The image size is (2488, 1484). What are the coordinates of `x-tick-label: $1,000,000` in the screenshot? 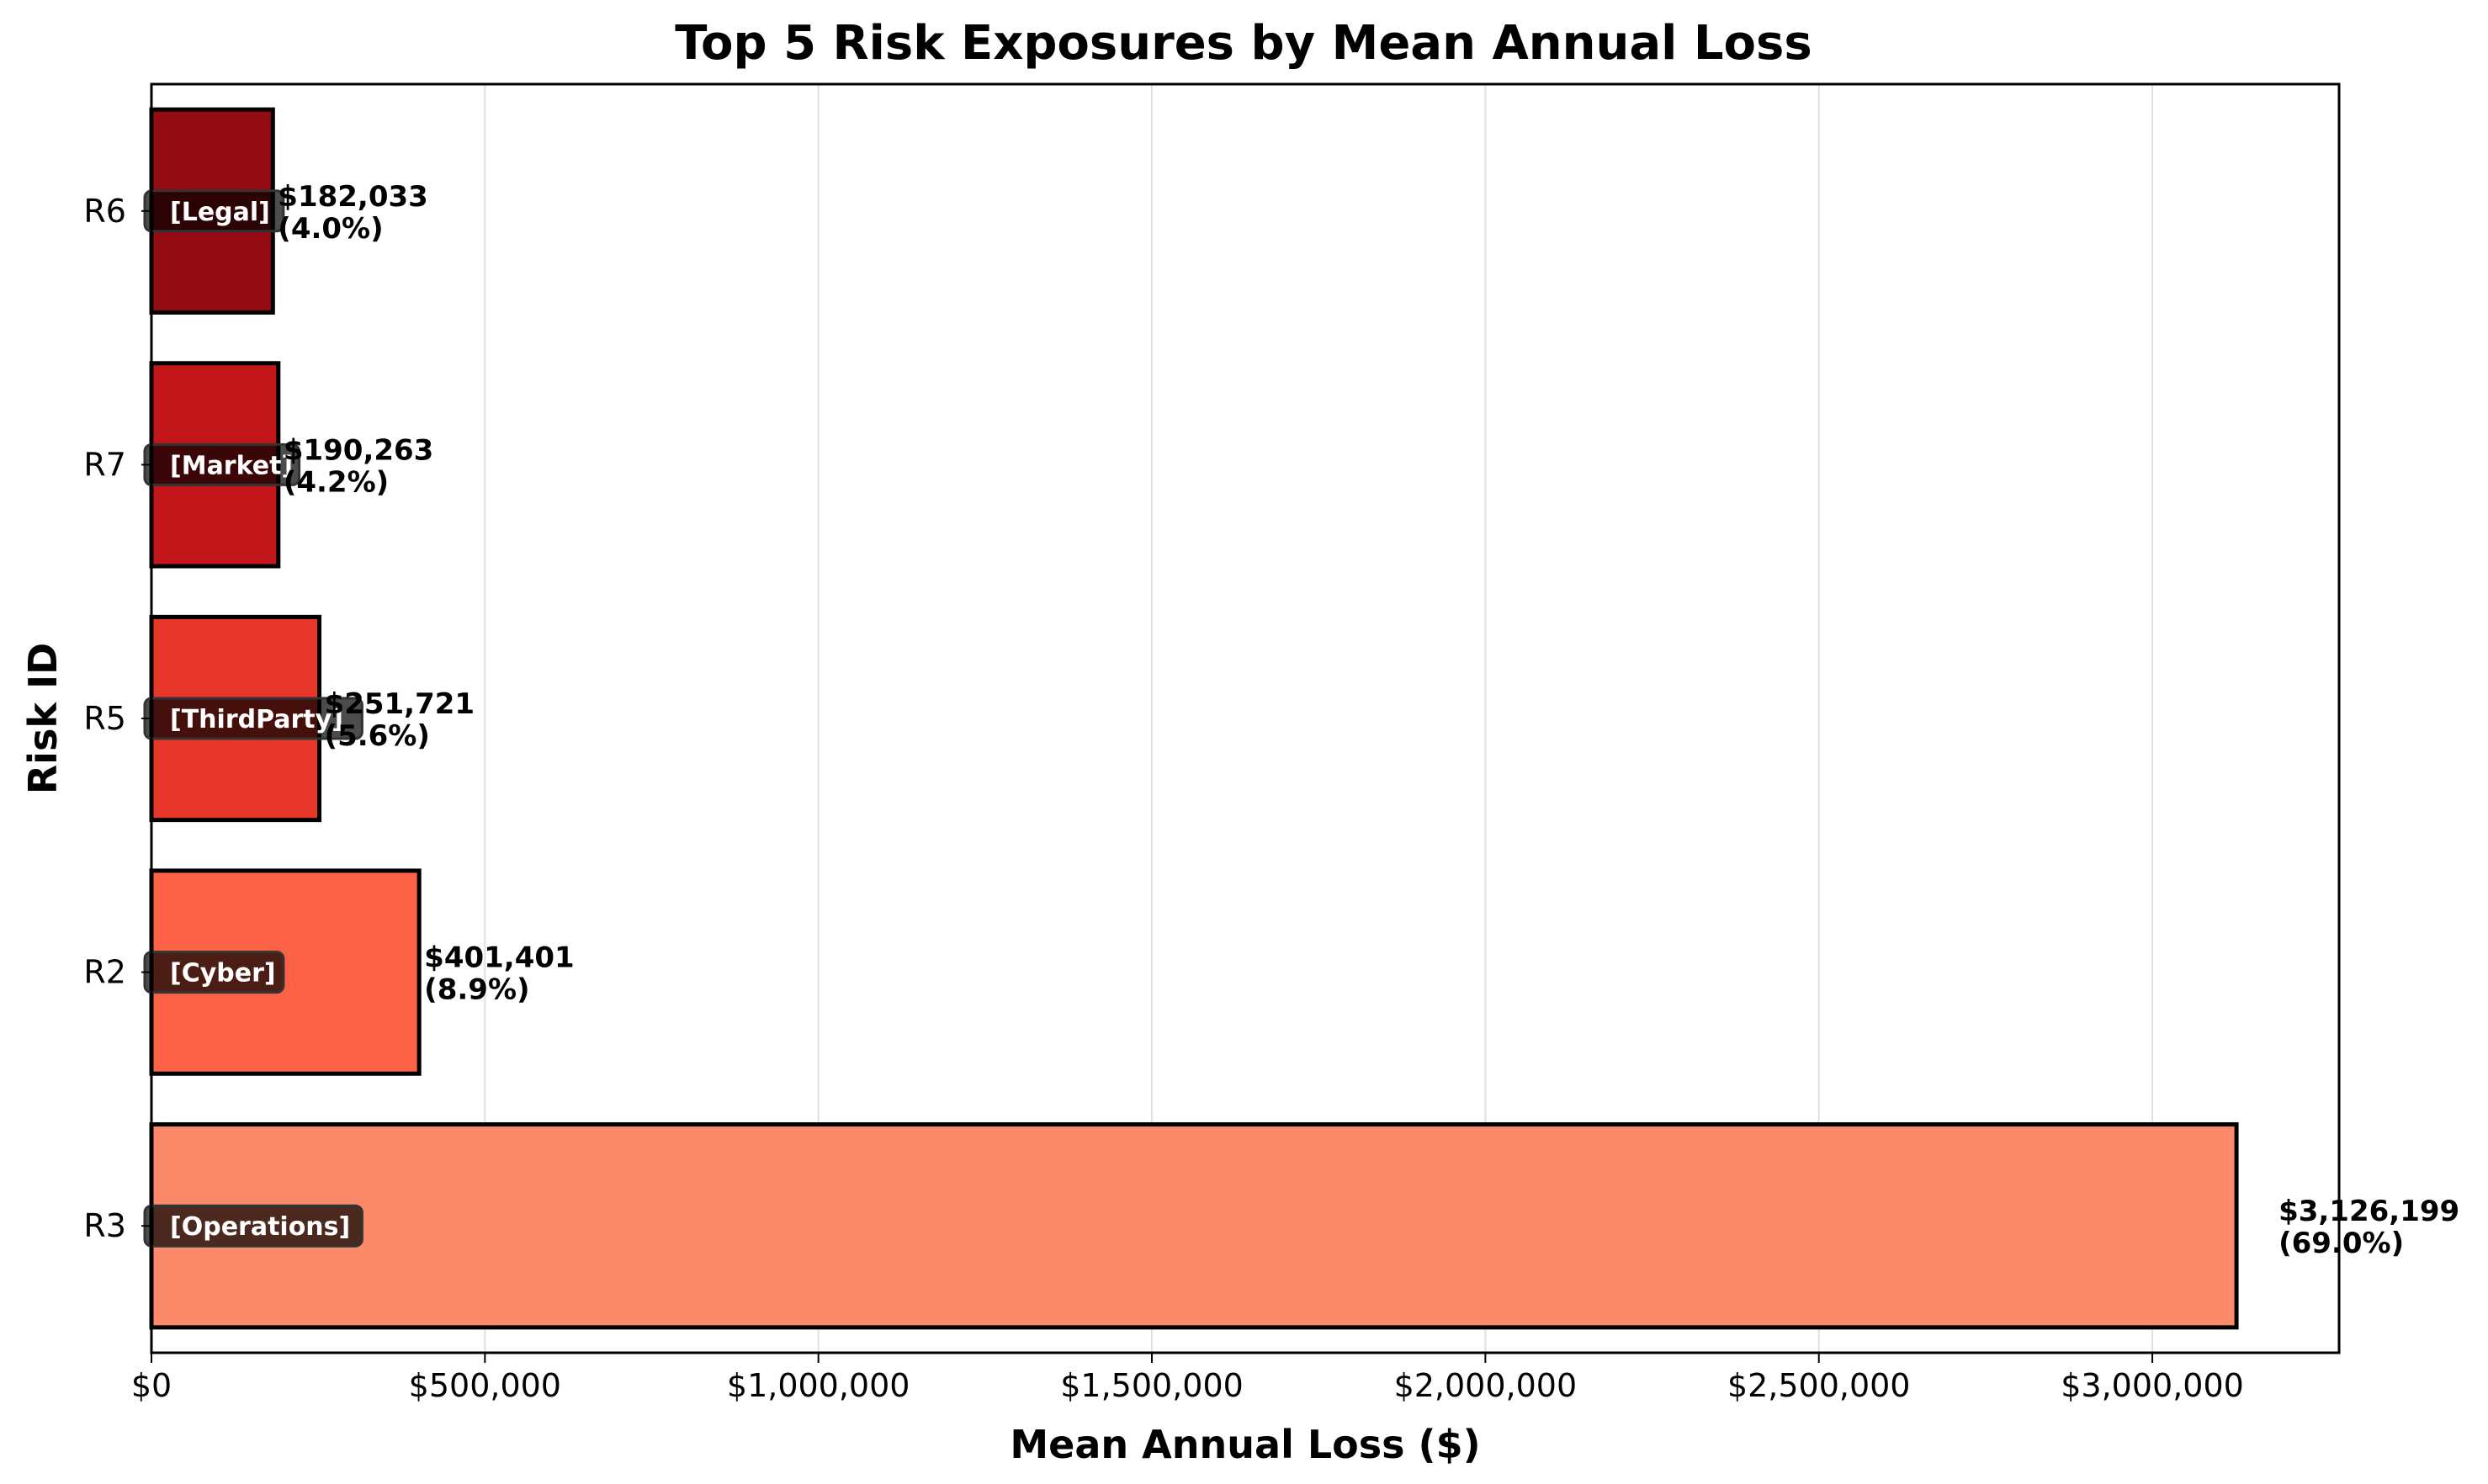 It's located at (818, 1385).